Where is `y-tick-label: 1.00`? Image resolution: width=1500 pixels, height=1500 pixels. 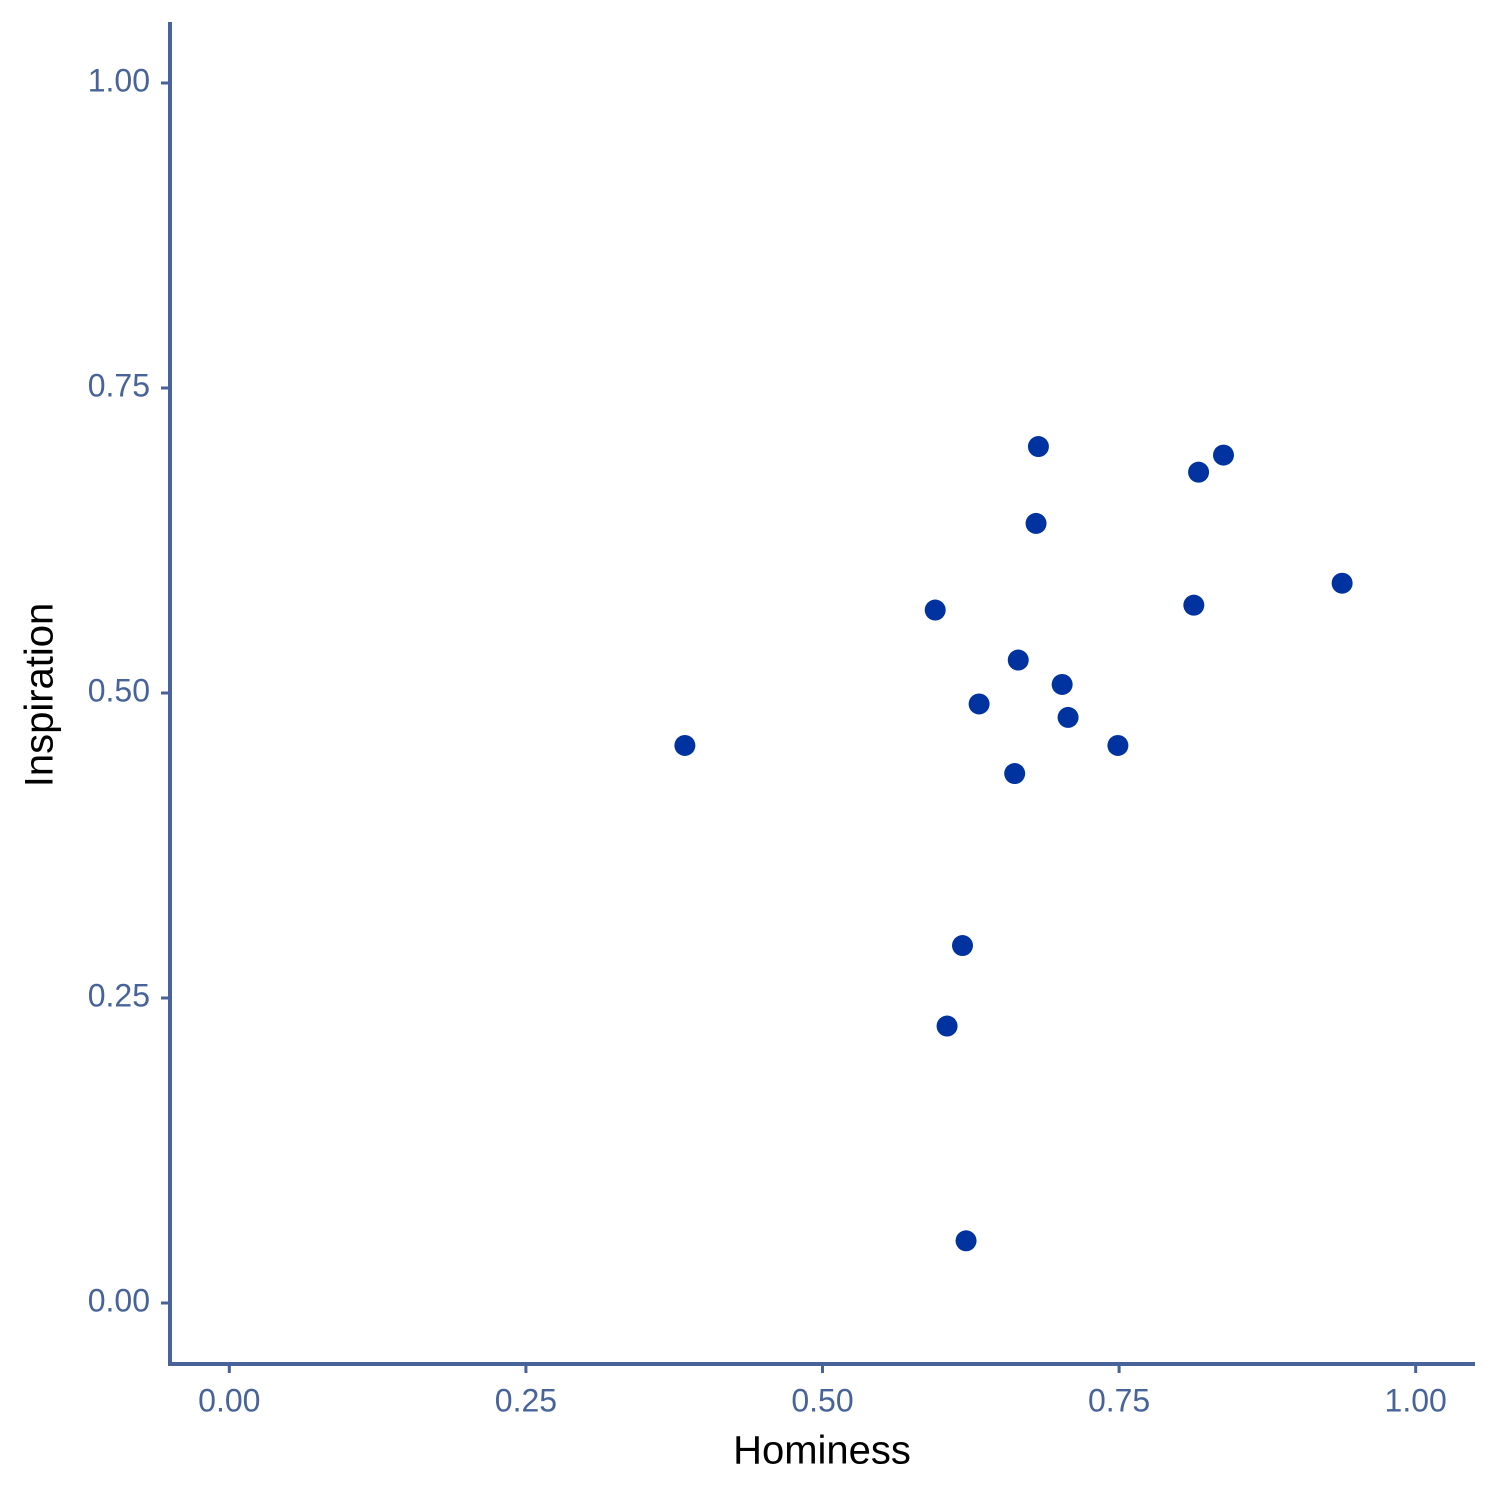
y-tick-label: 1.00 is located at coordinates (119, 80).